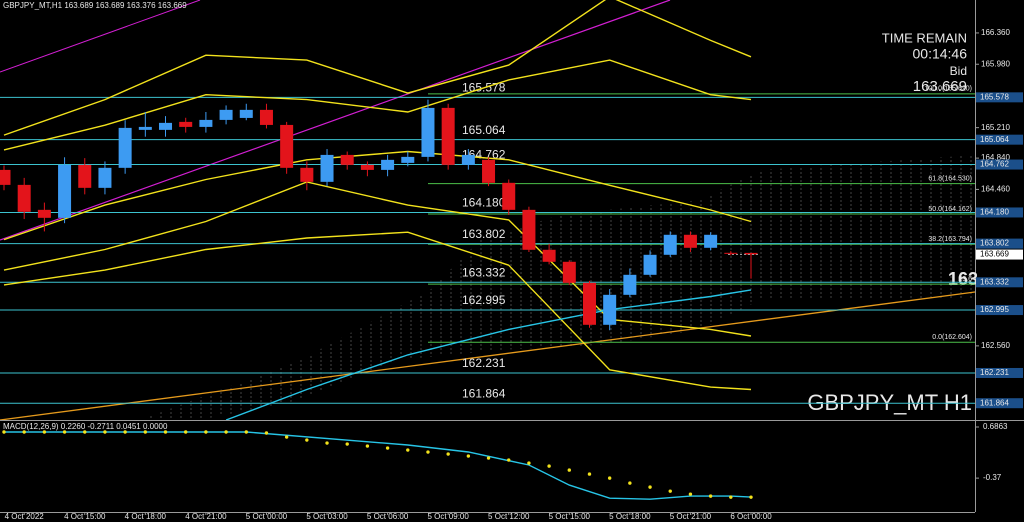 The height and width of the screenshot is (522, 1024). I want to click on fib-label: 50.0(164.162), so click(950, 209).